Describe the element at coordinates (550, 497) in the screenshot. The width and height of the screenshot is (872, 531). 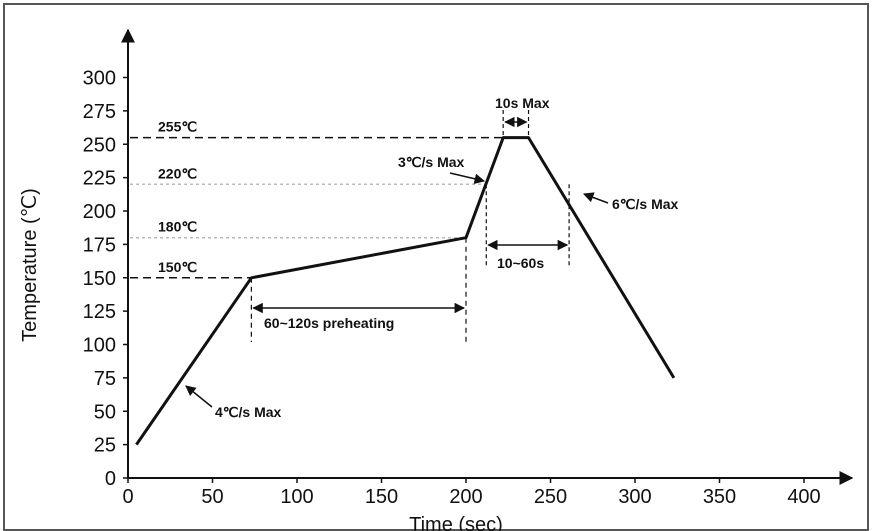
I see `x-tick-label: 250` at that location.